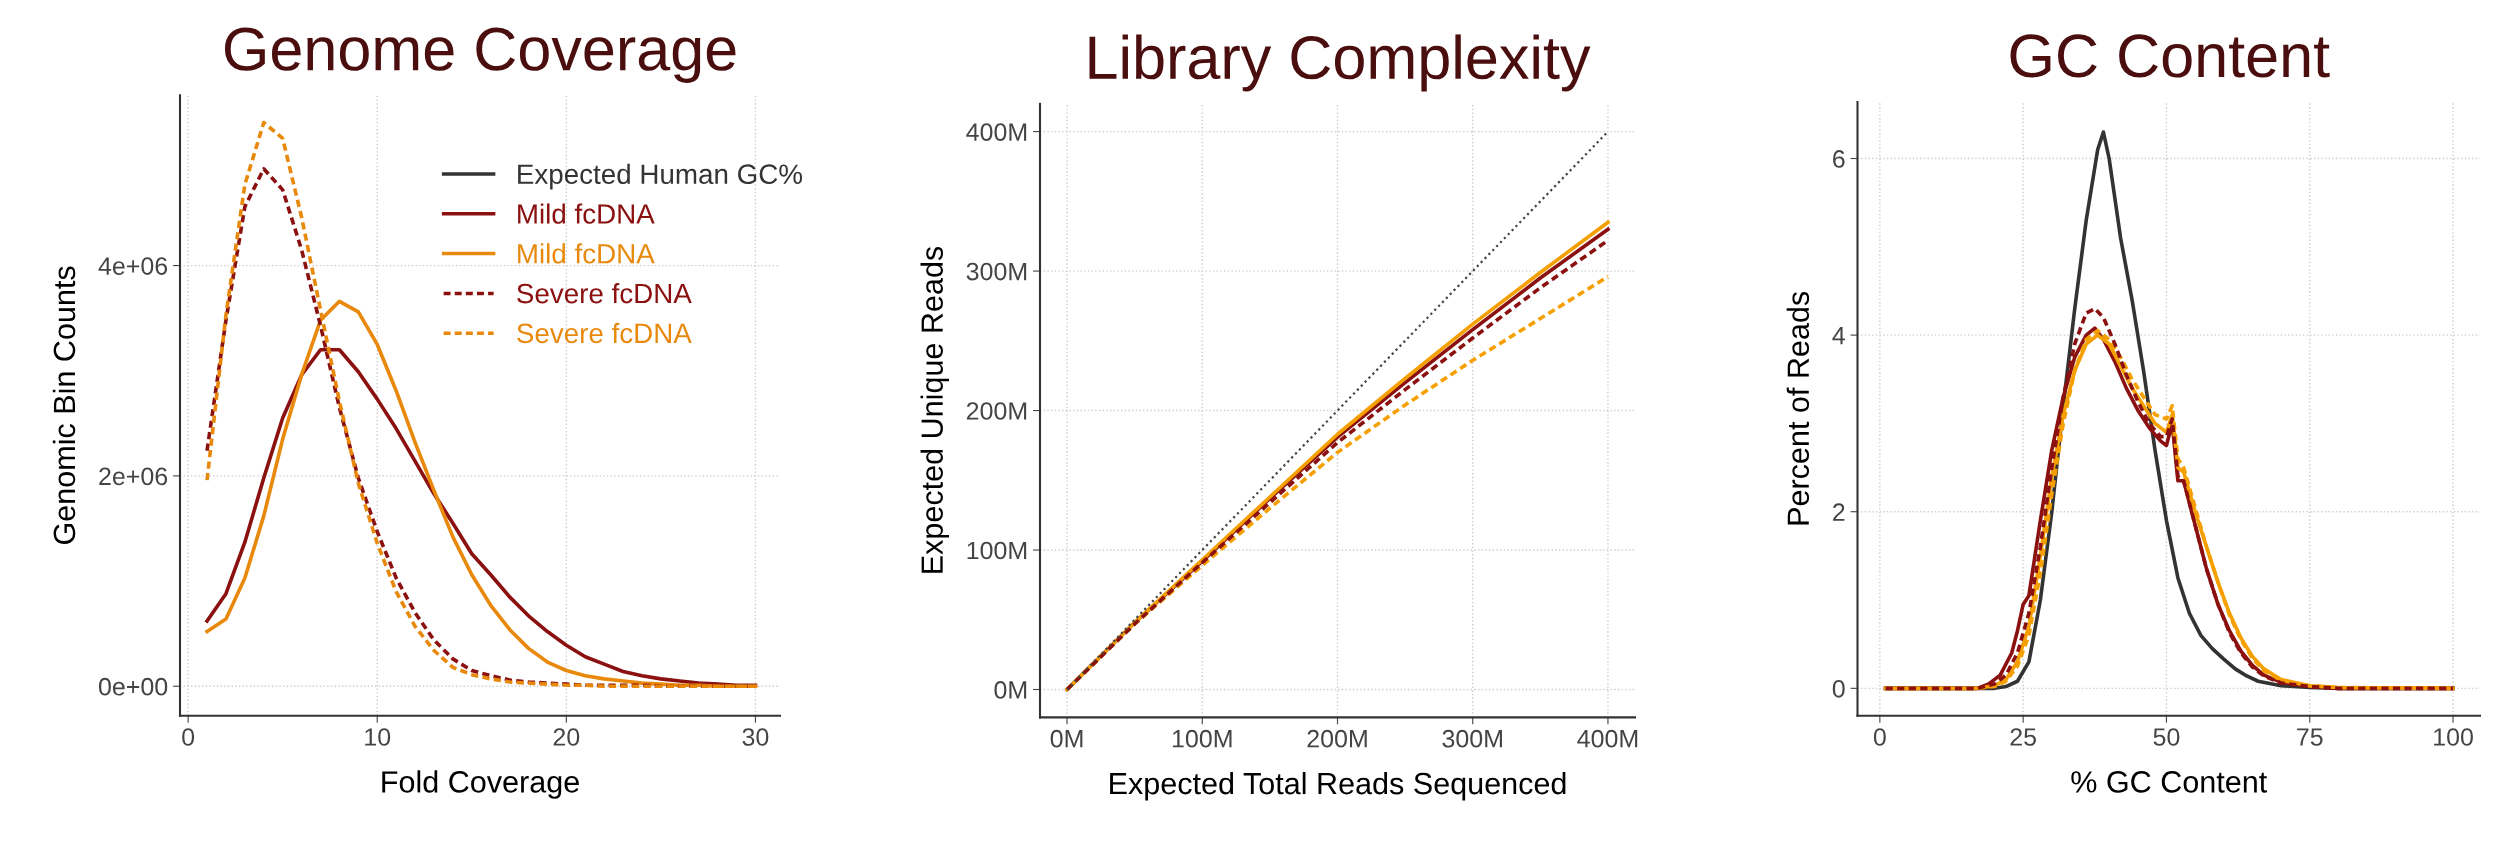 This screenshot has height=850, width=2500. Describe the element at coordinates (2166, 737) in the screenshot. I see `x-tick-label: 50` at that location.